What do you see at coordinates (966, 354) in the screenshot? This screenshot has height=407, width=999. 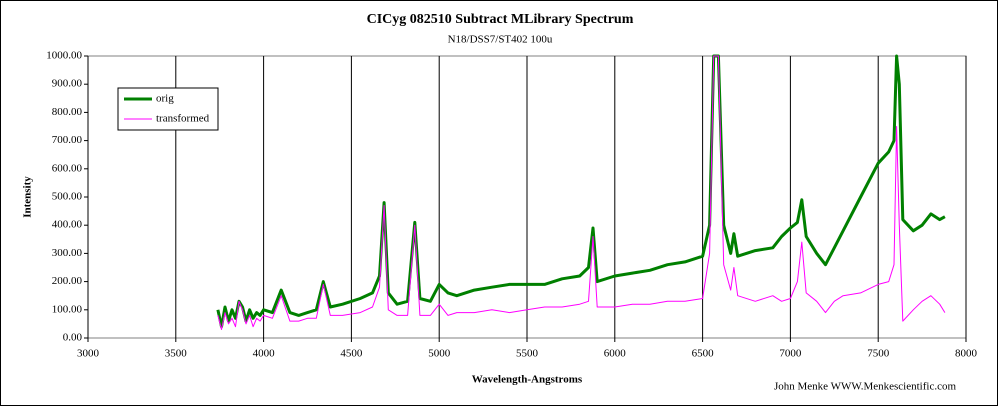 I see `x-tick-label: 8000` at bounding box center [966, 354].